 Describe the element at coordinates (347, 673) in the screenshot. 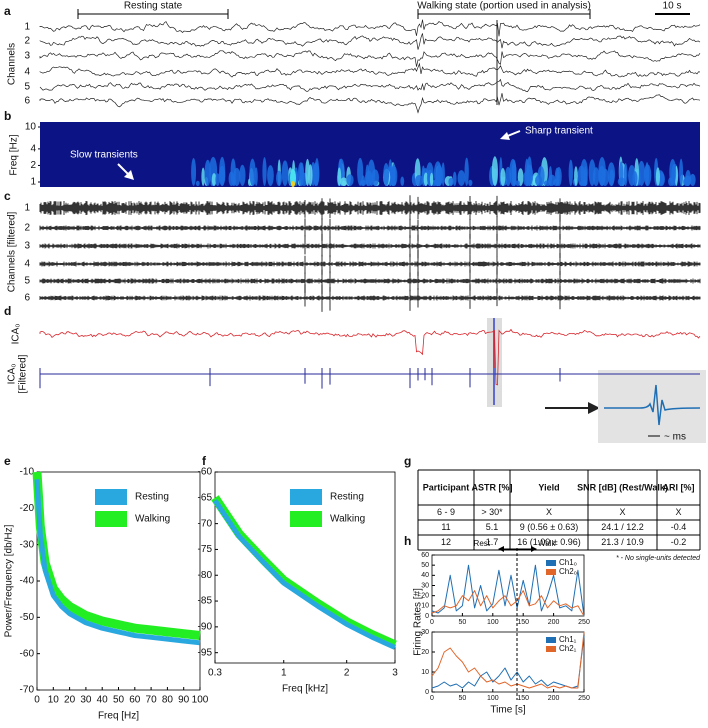

I see `x-tick-label: 2` at that location.